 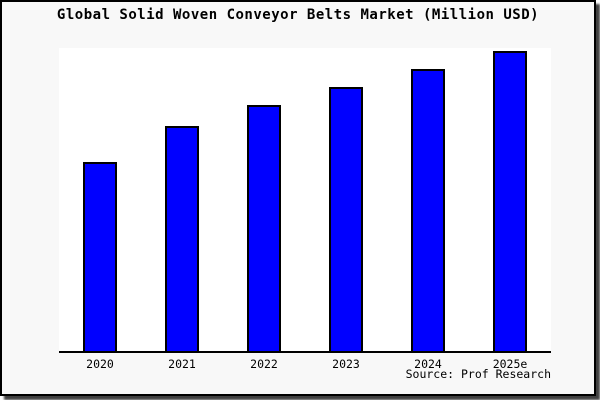 What do you see at coordinates (182, 364) in the screenshot?
I see `x-tick-label-2021: 2021` at bounding box center [182, 364].